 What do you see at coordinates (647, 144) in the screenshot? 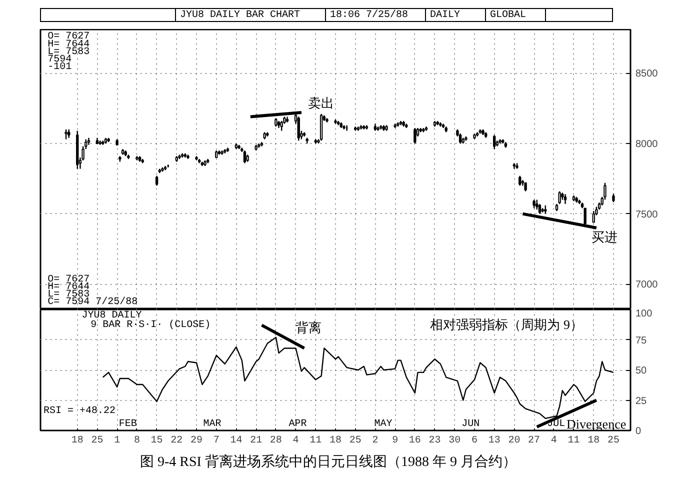
I see `y-tick-label: 8000` at bounding box center [647, 144].